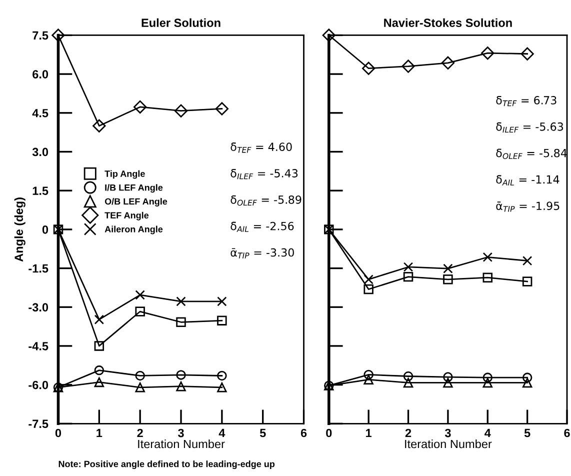  I want to click on annotation: δ̄$_{AIL}$ = -2.56, so click(262, 227).